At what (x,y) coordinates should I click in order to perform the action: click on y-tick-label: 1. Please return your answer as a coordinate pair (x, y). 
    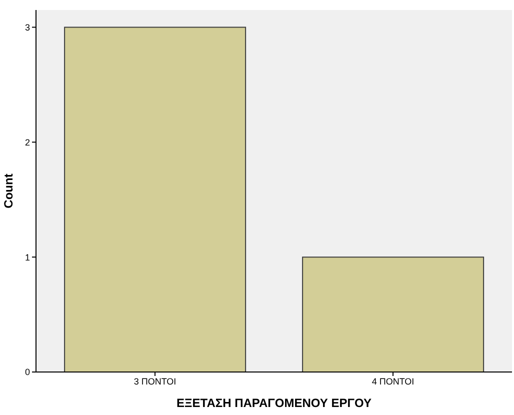
    Looking at the image, I should click on (27, 257).